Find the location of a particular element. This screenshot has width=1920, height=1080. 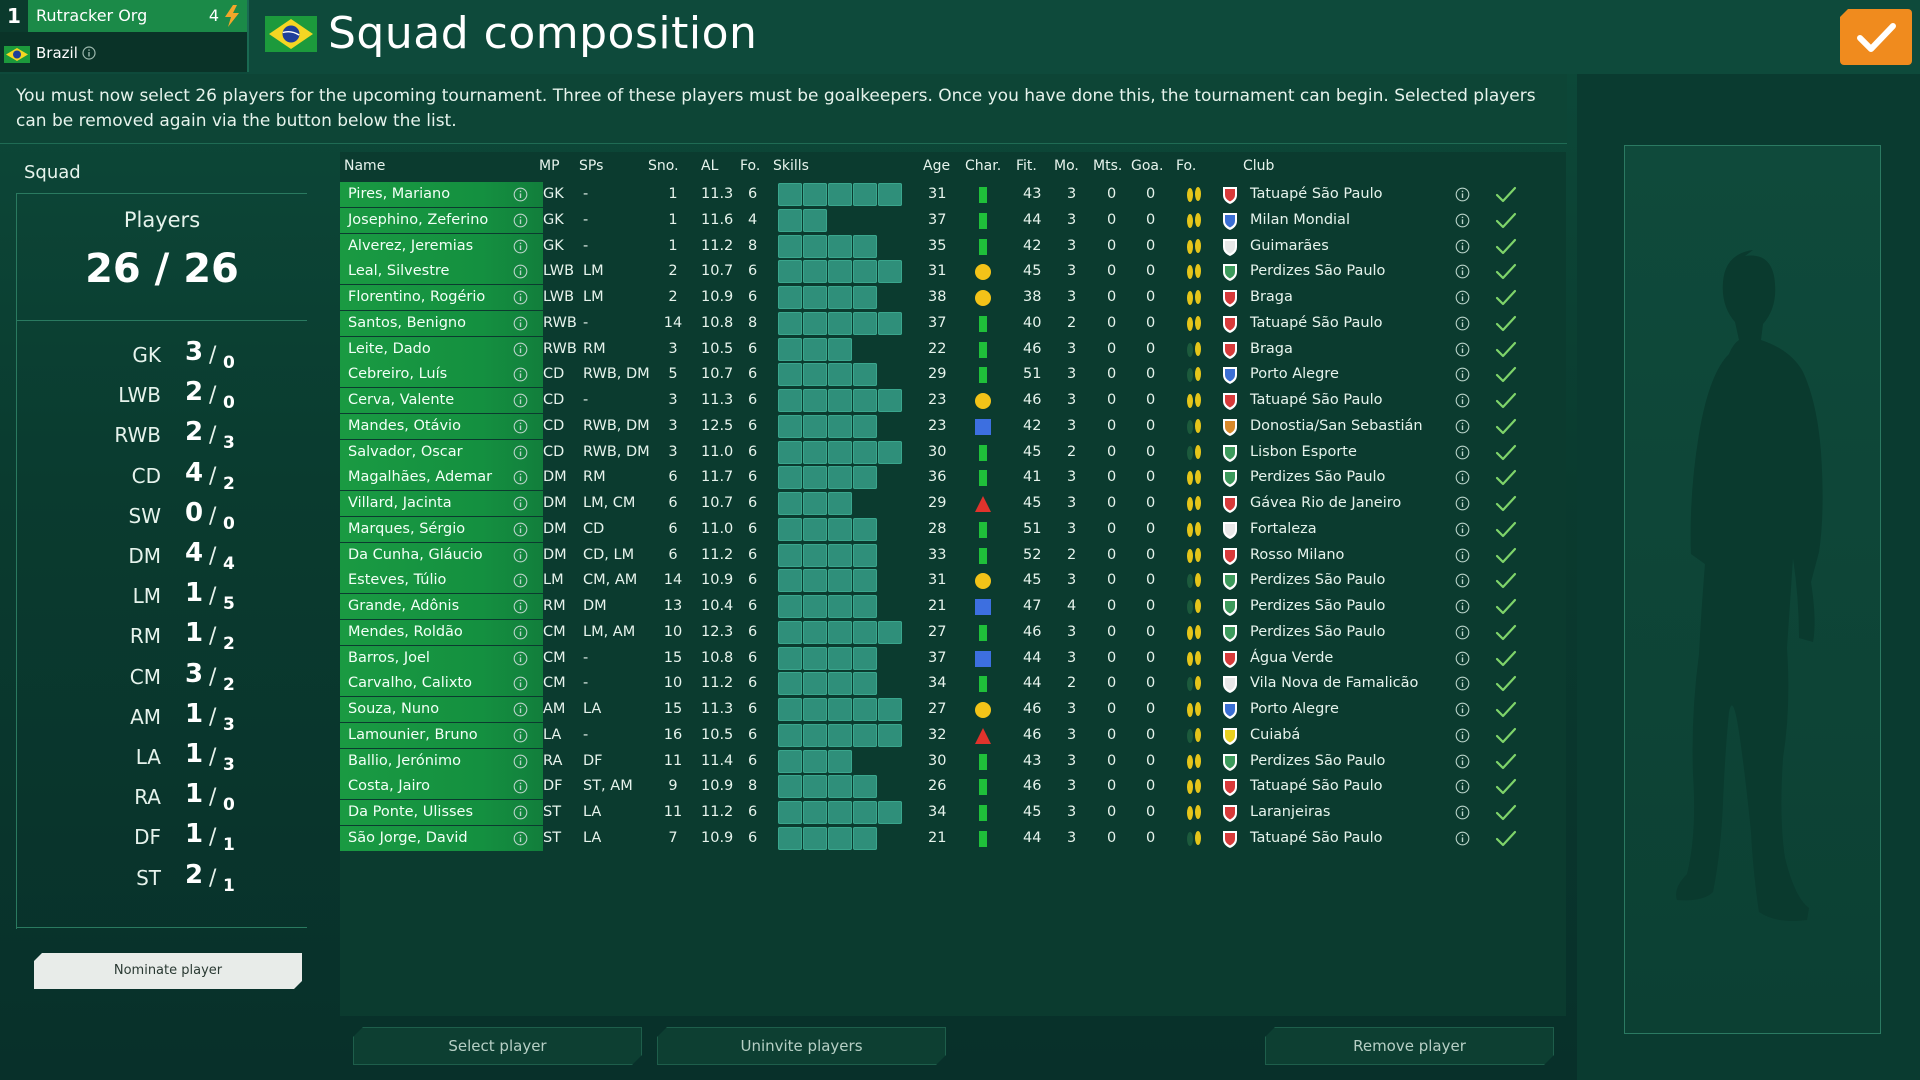

player-name-cell: Salvador, Oscar is located at coordinates (441, 452).